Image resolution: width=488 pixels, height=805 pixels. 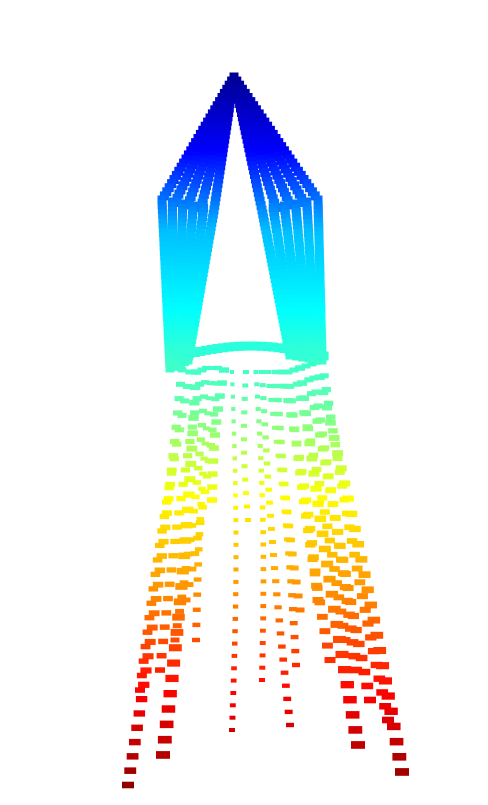 What do you see at coordinates (319, 253) in the screenshot?
I see `head-face-right-lower` at bounding box center [319, 253].